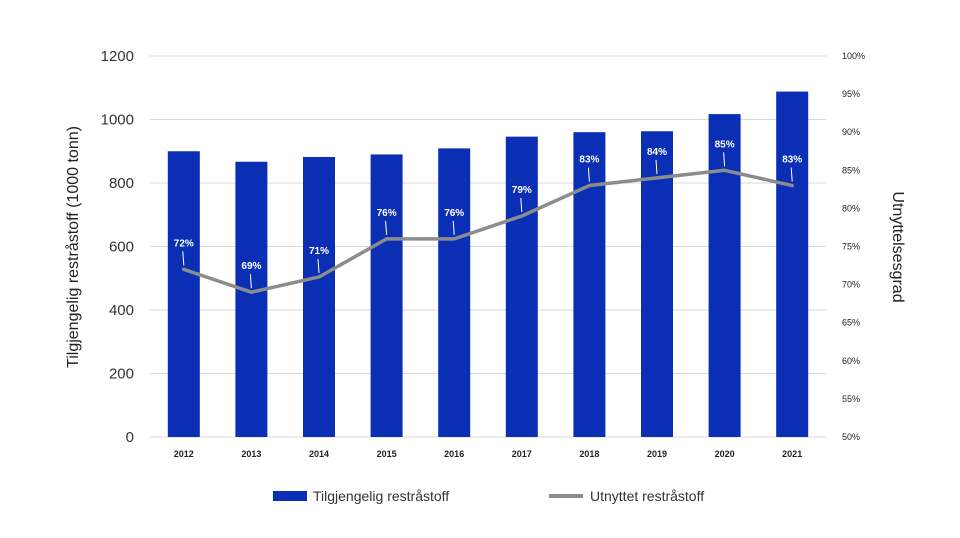 This screenshot has height=538, width=960. What do you see at coordinates (290, 496) in the screenshot?
I see `legend-swatch-bars` at bounding box center [290, 496].